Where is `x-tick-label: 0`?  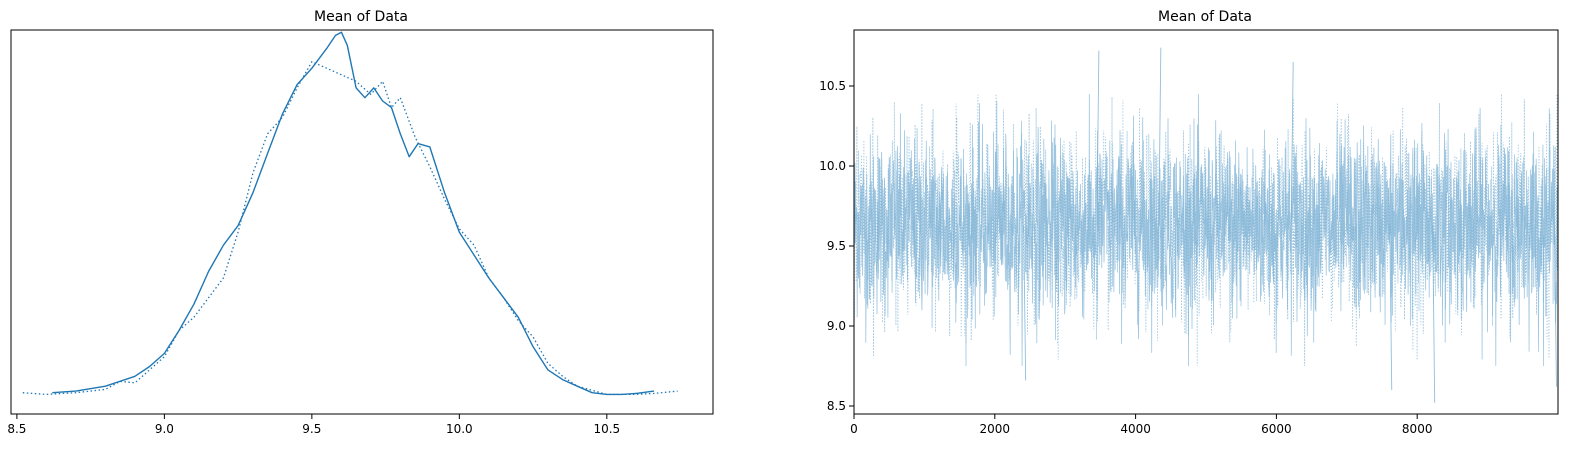
x-tick-label: 0 is located at coordinates (854, 429).